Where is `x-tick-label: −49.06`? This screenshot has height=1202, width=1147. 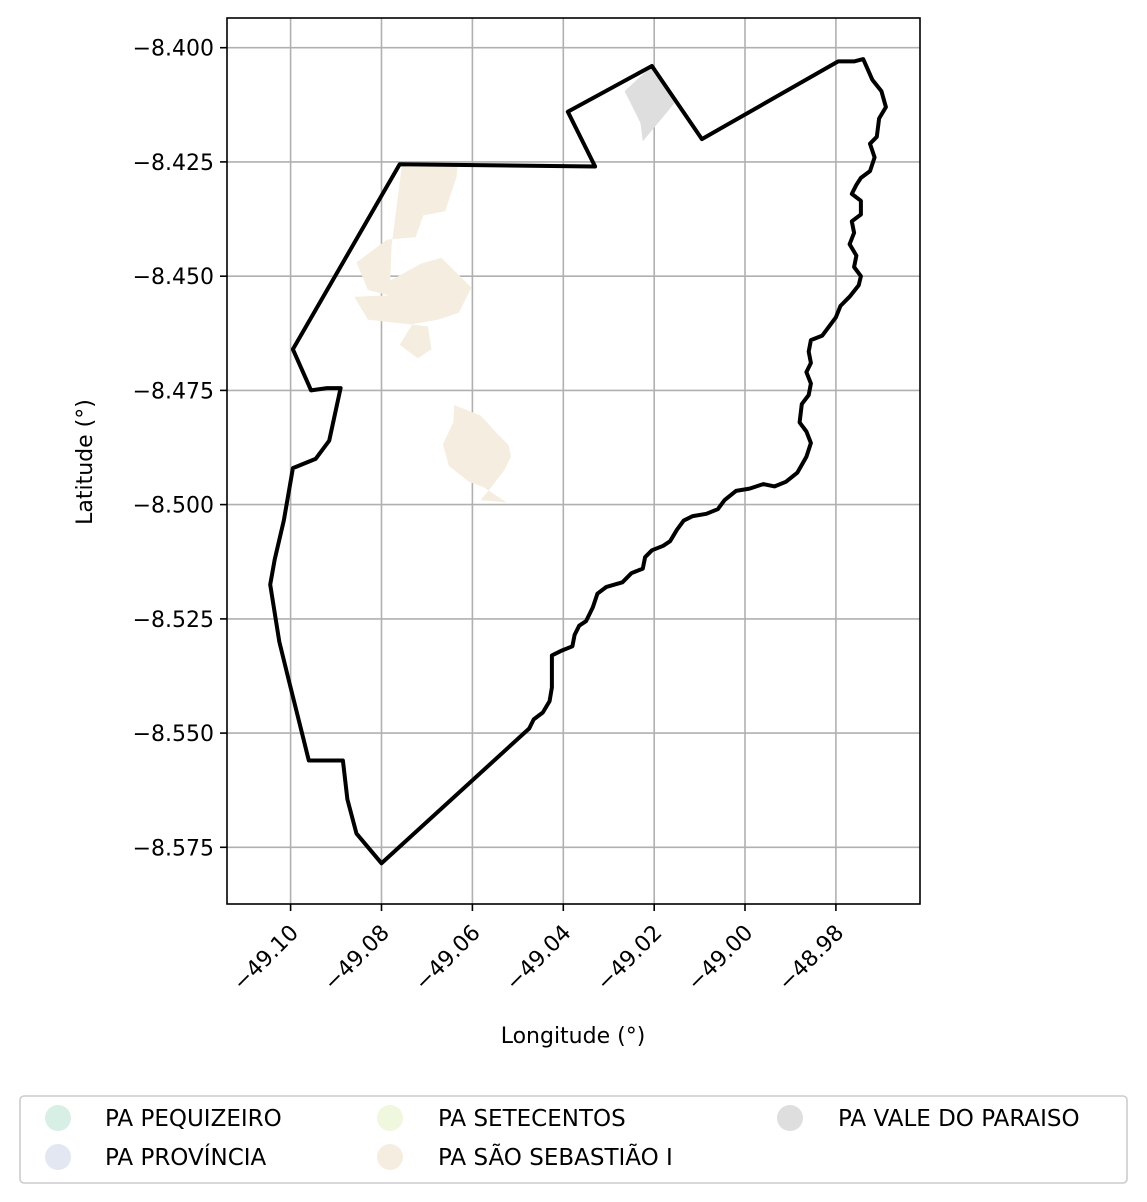
x-tick-label: −49.06 is located at coordinates (447, 958).